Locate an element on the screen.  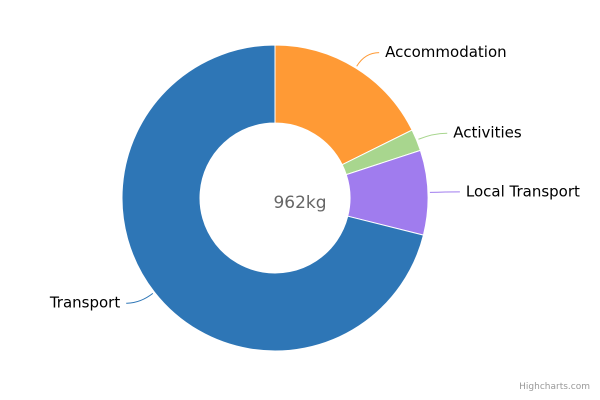
label-accommodation: Accommodation is located at coordinates (446, 52).